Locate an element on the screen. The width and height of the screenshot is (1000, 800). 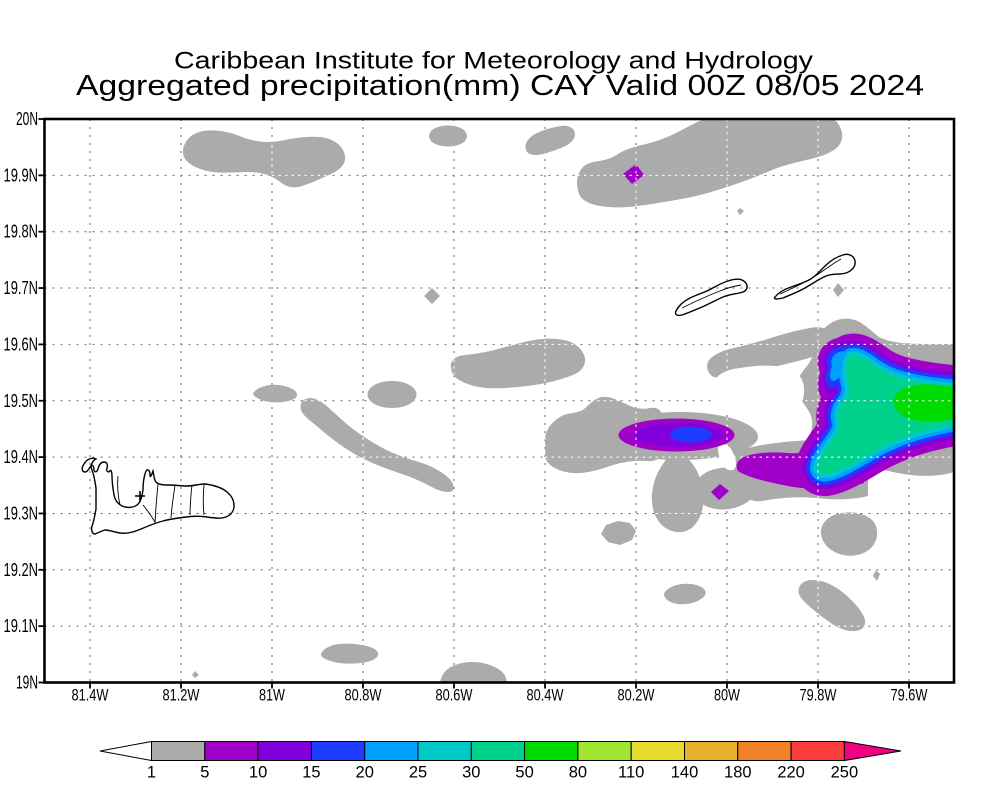
svg-text: 79.6W is located at coordinates (909, 695).